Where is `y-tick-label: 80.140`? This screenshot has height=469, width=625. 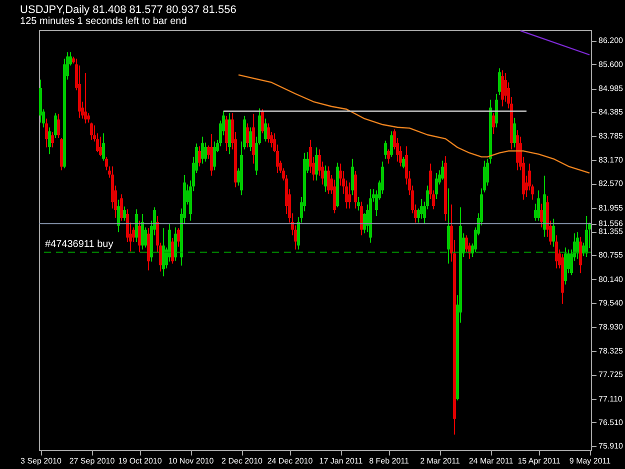 y-tick-label: 80.140 is located at coordinates (611, 279).